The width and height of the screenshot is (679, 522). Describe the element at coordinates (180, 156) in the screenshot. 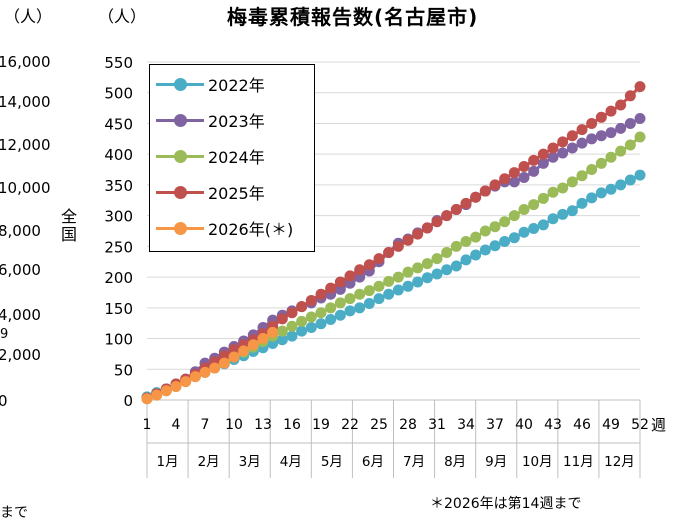

I see `legend-swatch-2024` at that location.